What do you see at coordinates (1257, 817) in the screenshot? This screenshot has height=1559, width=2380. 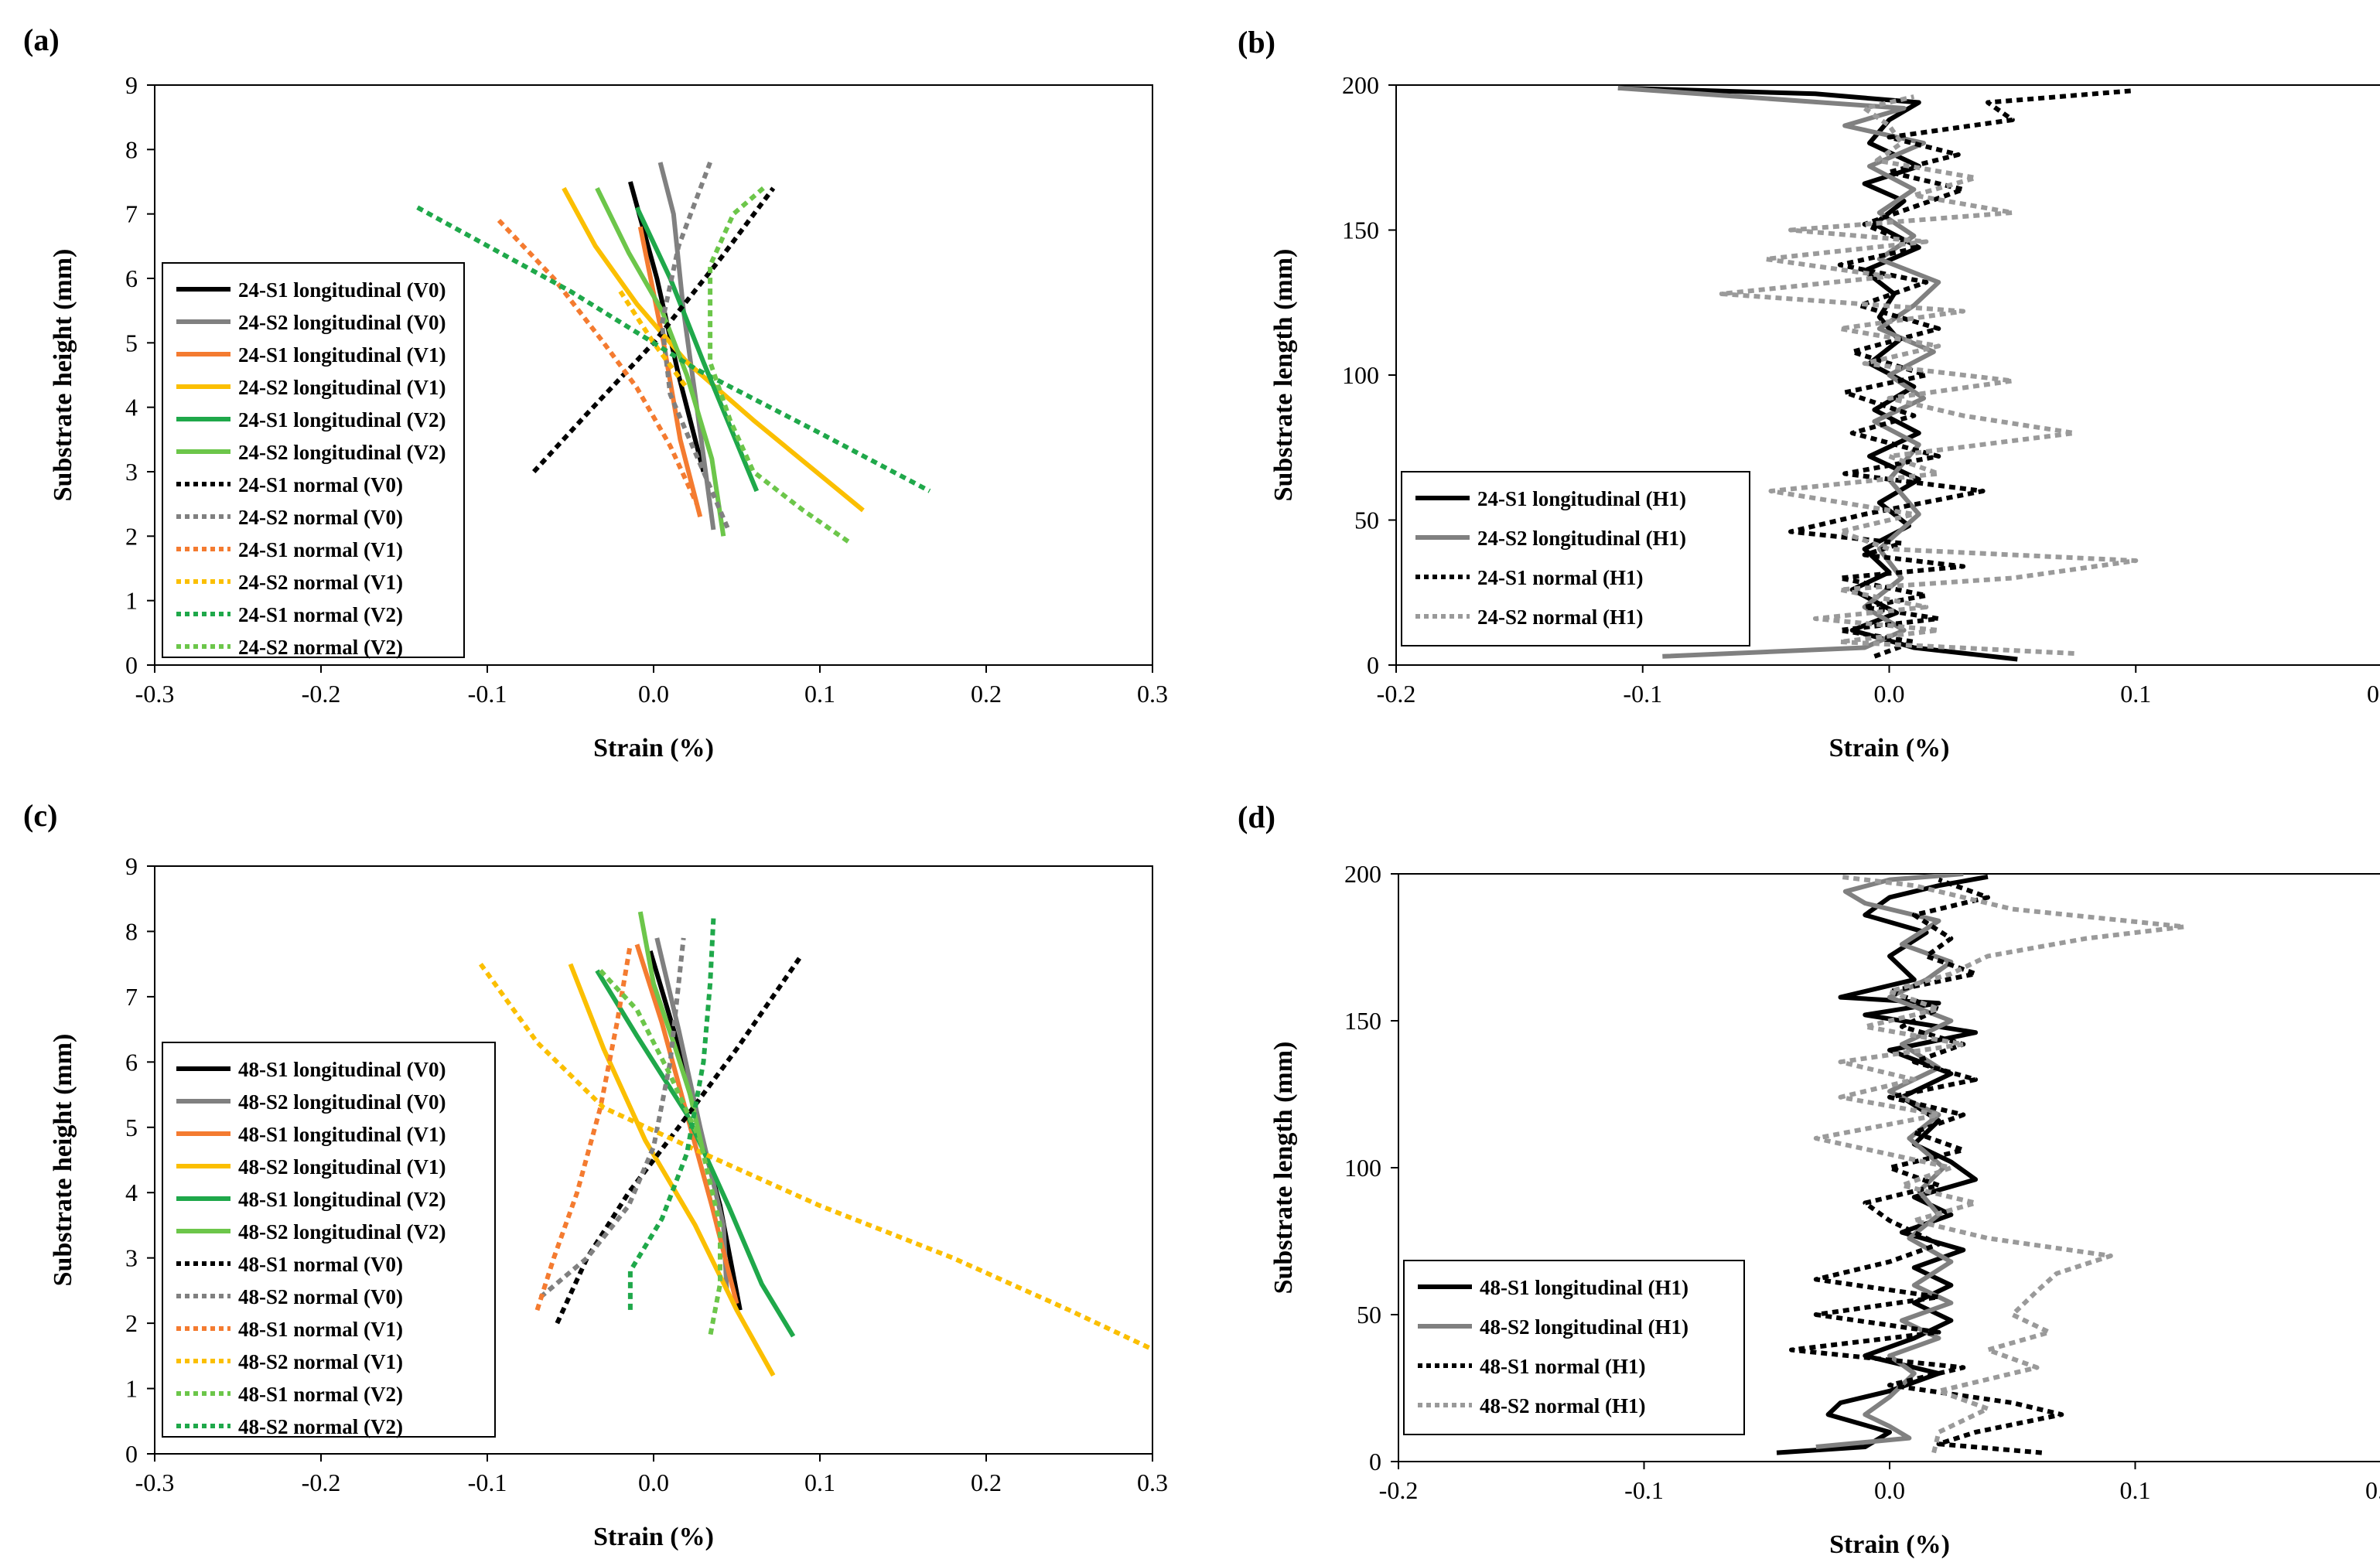 I see `panel-label: (d)` at bounding box center [1257, 817].